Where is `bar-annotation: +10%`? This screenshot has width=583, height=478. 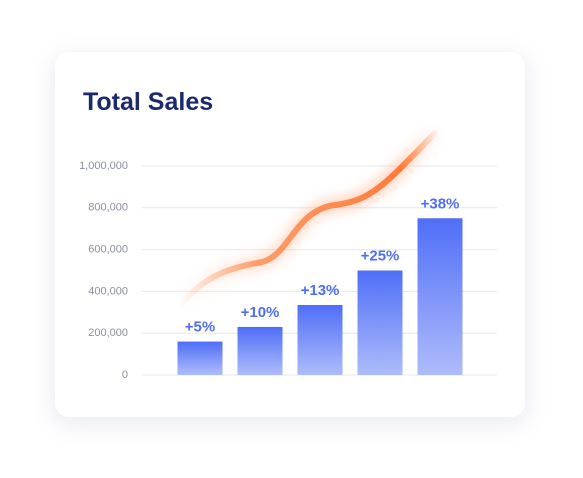
bar-annotation: +10% is located at coordinates (260, 312).